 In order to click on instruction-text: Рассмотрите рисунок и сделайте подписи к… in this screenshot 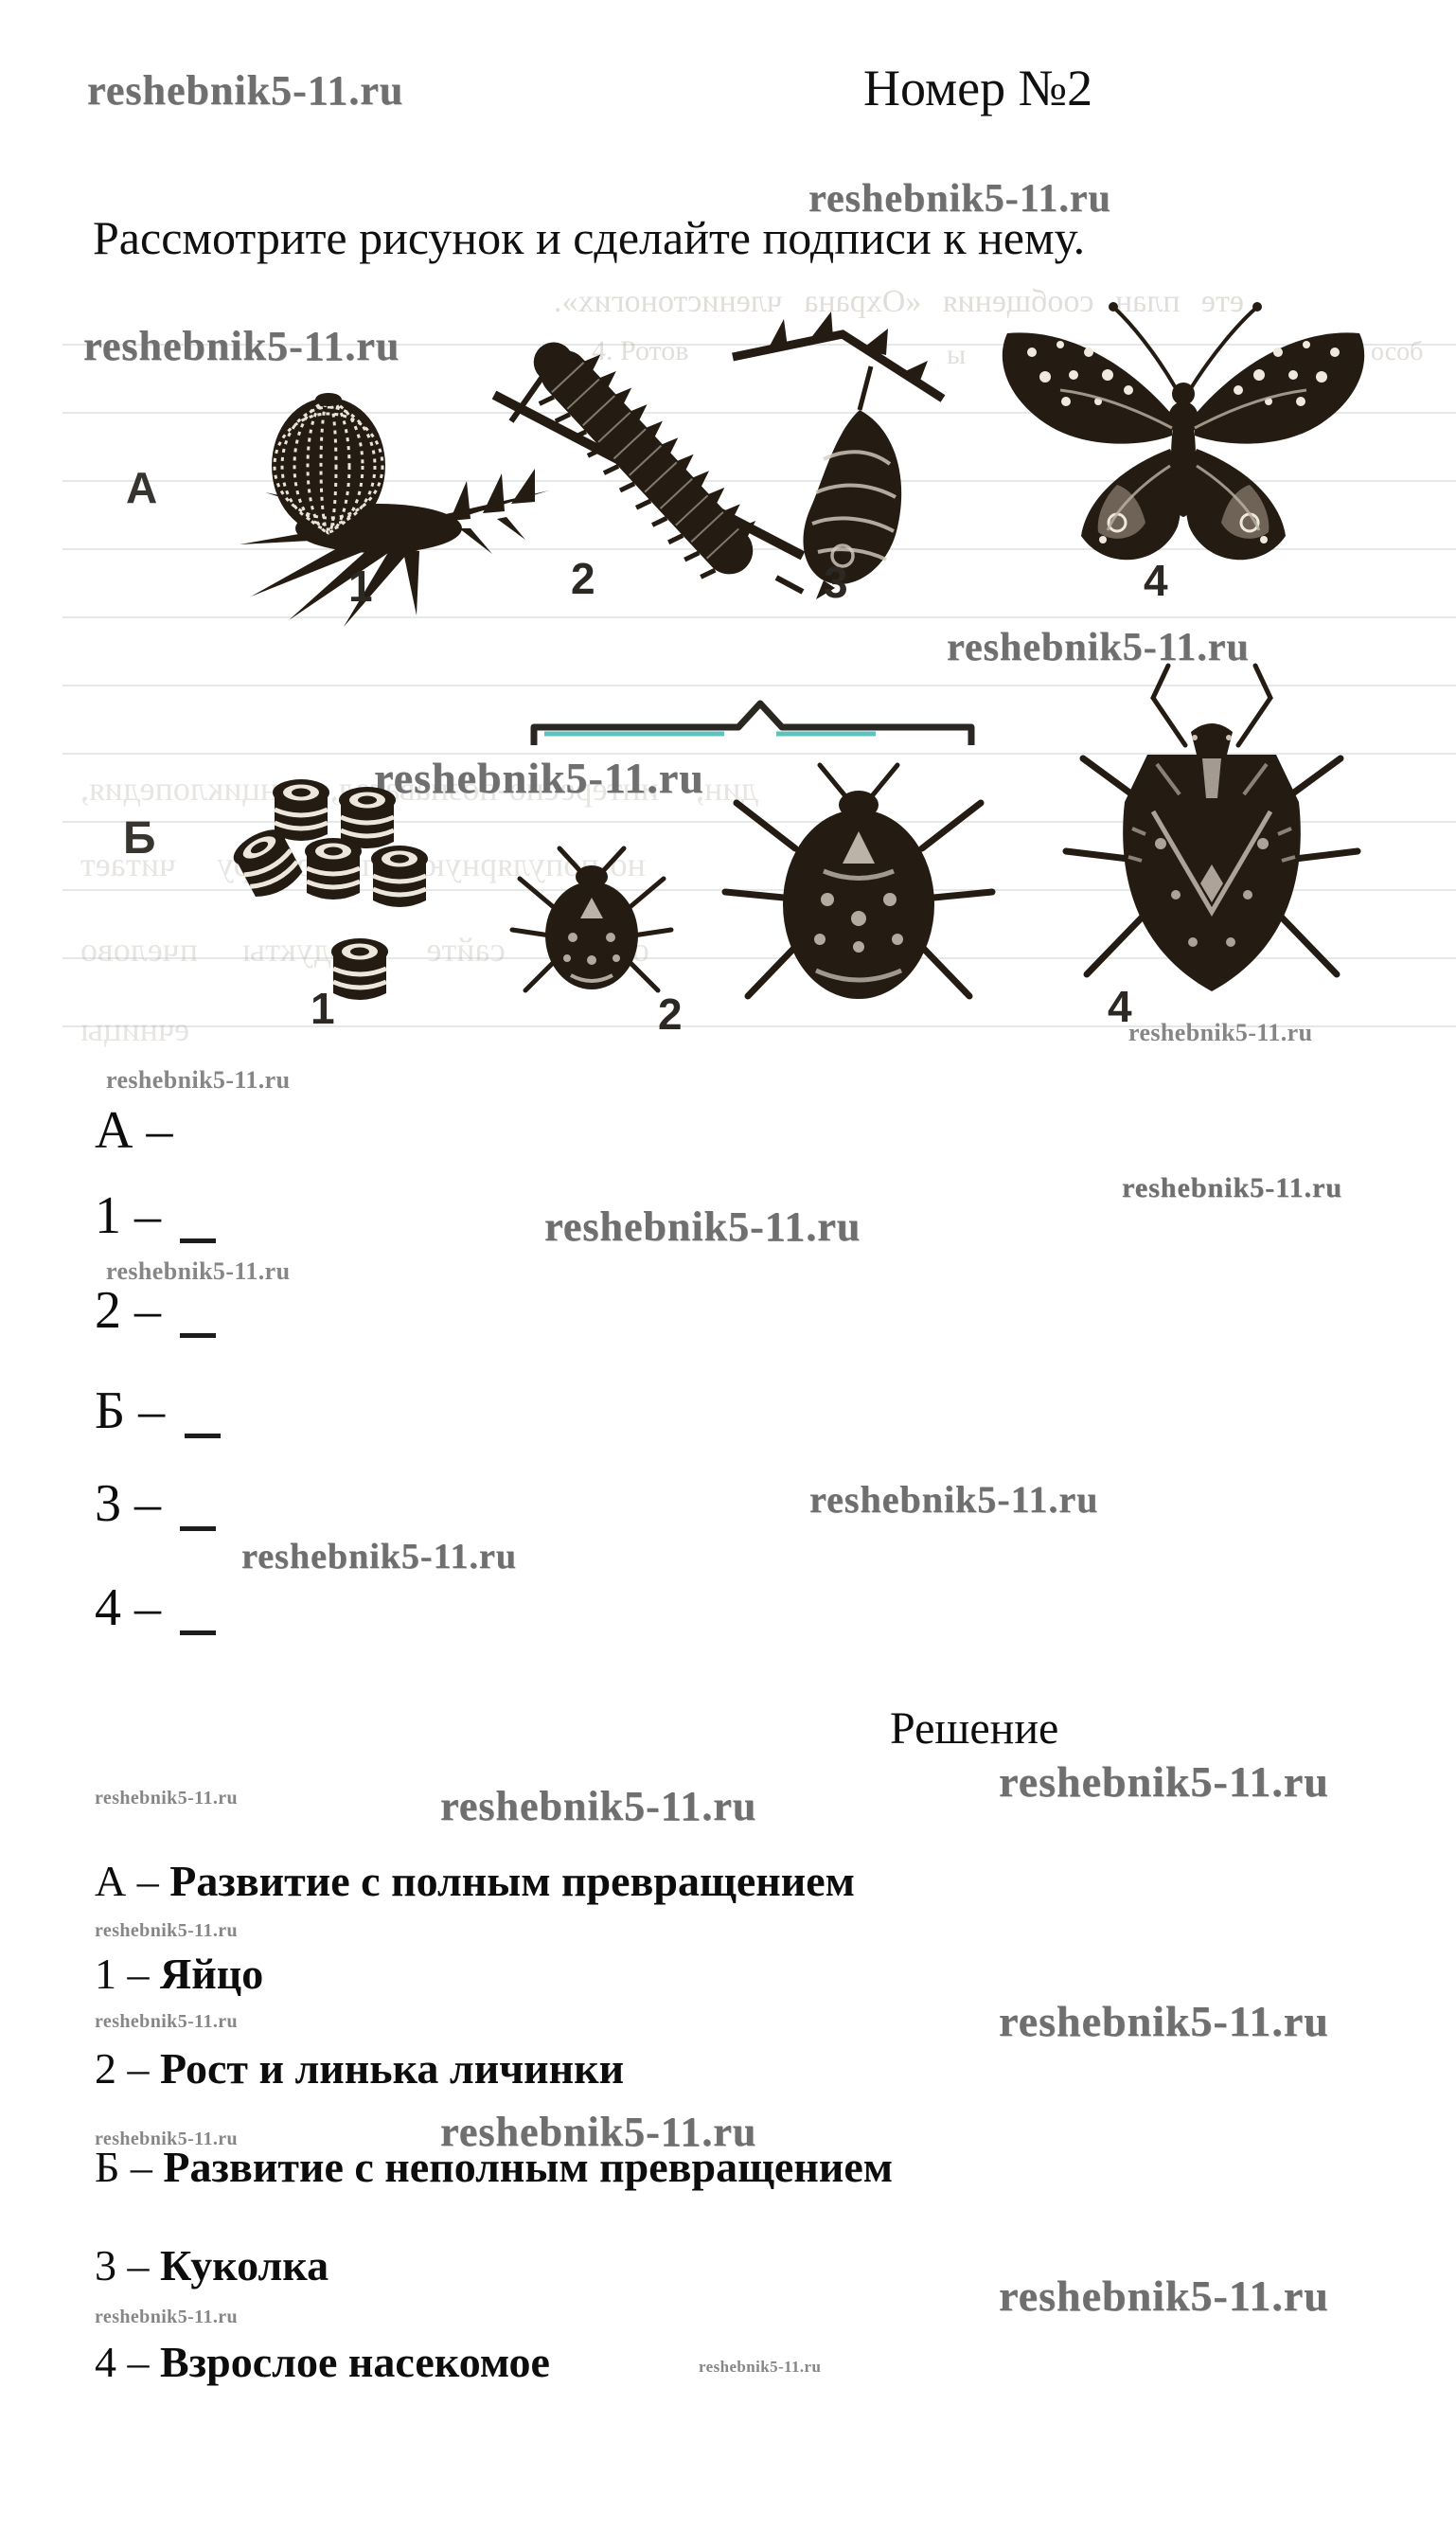, I will do `click(589, 237)`.